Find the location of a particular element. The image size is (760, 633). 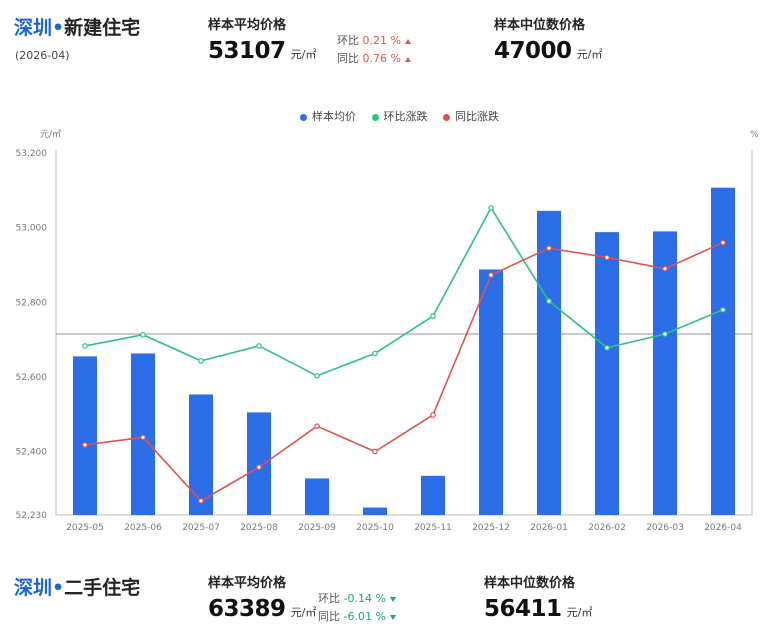

second-home-title: 深圳•二手住宅 is located at coordinates (77, 586).